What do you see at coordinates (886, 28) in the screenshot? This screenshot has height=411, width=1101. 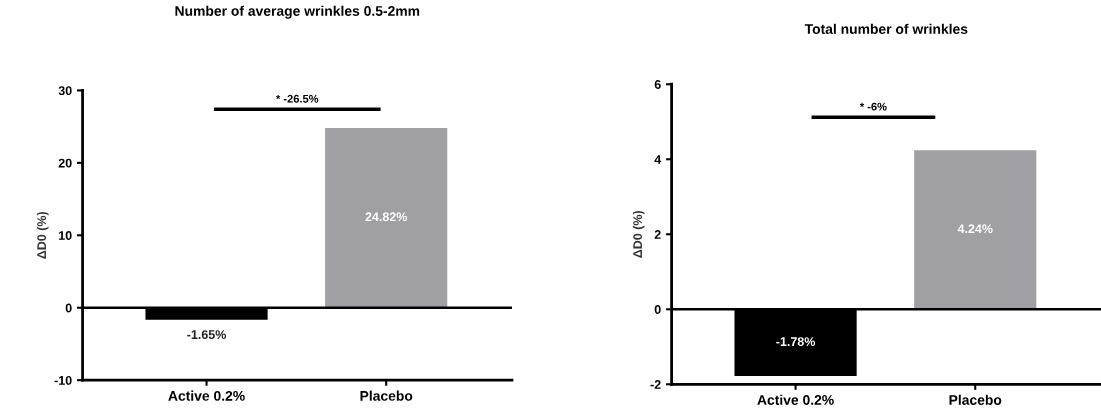 I see `chart-title: Total number of wrinkles` at bounding box center [886, 28].